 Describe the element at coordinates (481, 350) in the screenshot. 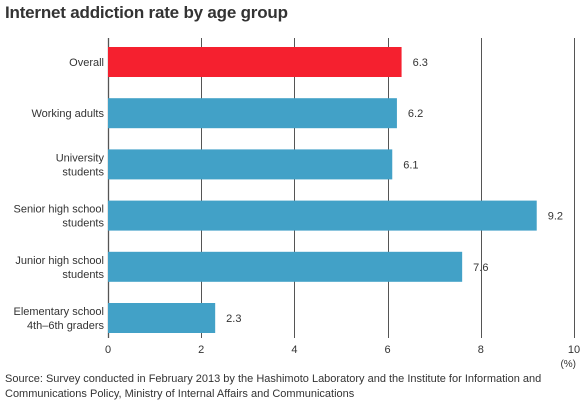

I see `x-tick-label: 8` at that location.